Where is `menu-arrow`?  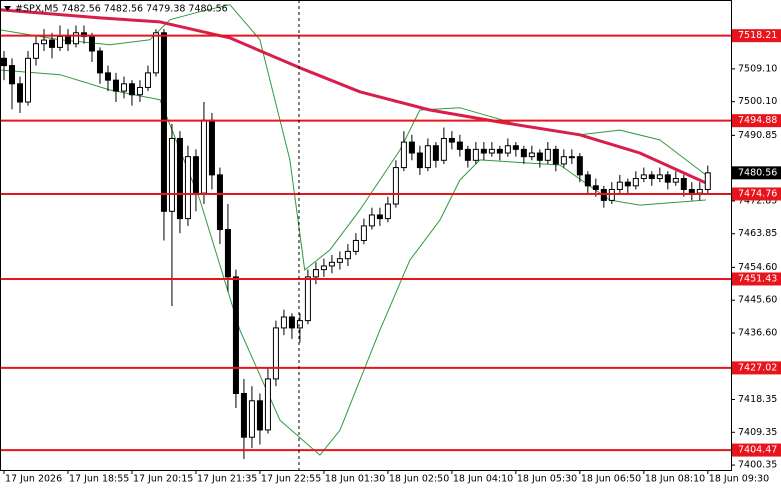
menu-arrow is located at coordinates (7, 8).